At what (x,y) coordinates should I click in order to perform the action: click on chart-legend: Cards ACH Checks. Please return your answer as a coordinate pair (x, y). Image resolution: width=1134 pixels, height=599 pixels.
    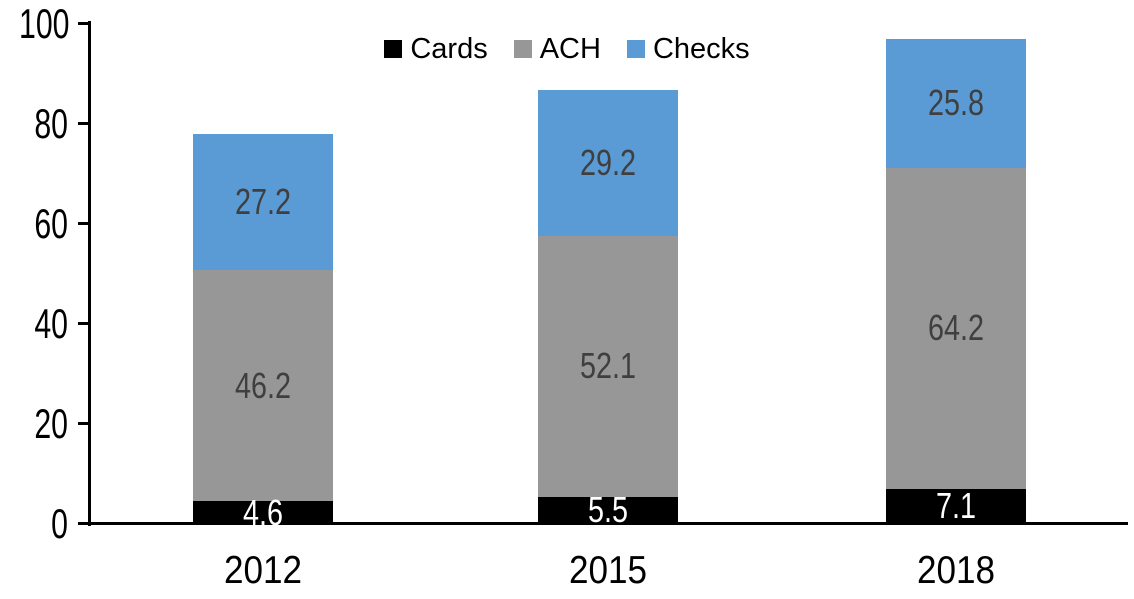
    Looking at the image, I should click on (567, 49).